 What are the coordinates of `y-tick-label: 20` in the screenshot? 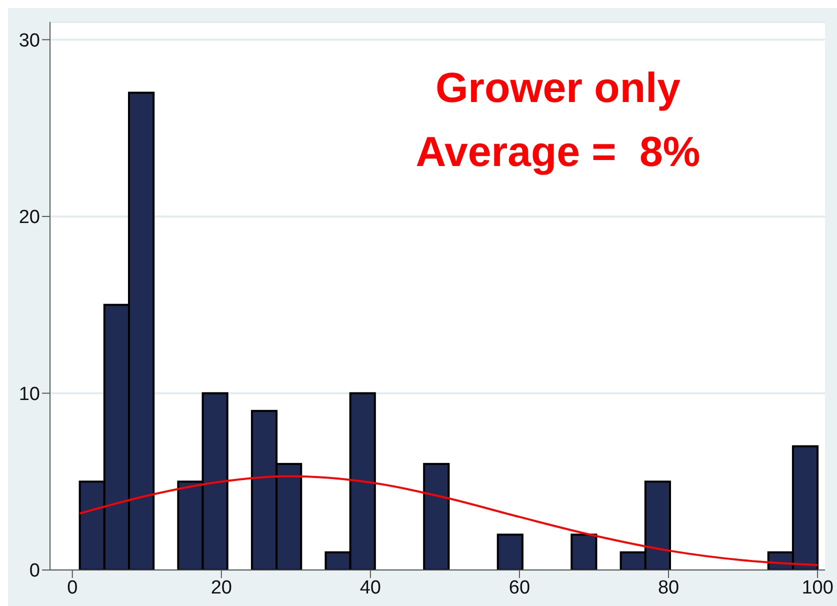 It's located at (29, 217).